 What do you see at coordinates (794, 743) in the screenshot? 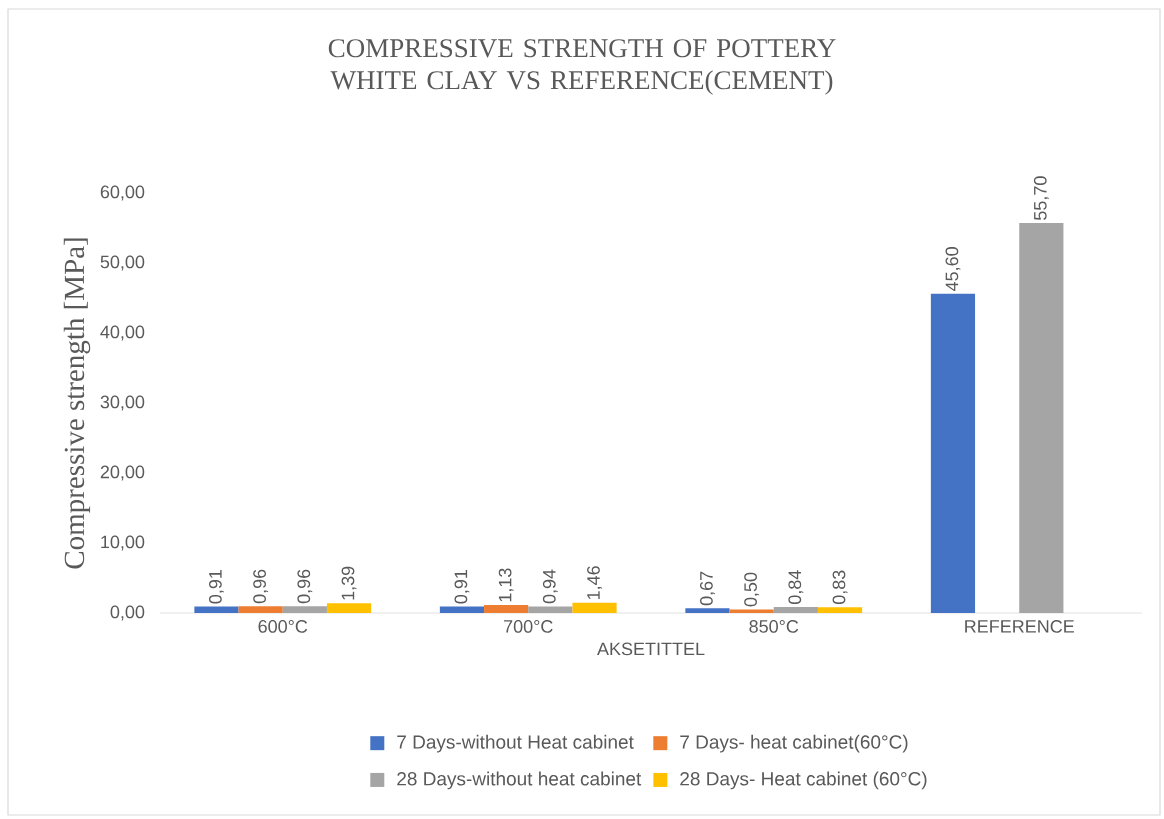
I see `legend-label: 7 Days- heat cabinet(60°C)` at bounding box center [794, 743].